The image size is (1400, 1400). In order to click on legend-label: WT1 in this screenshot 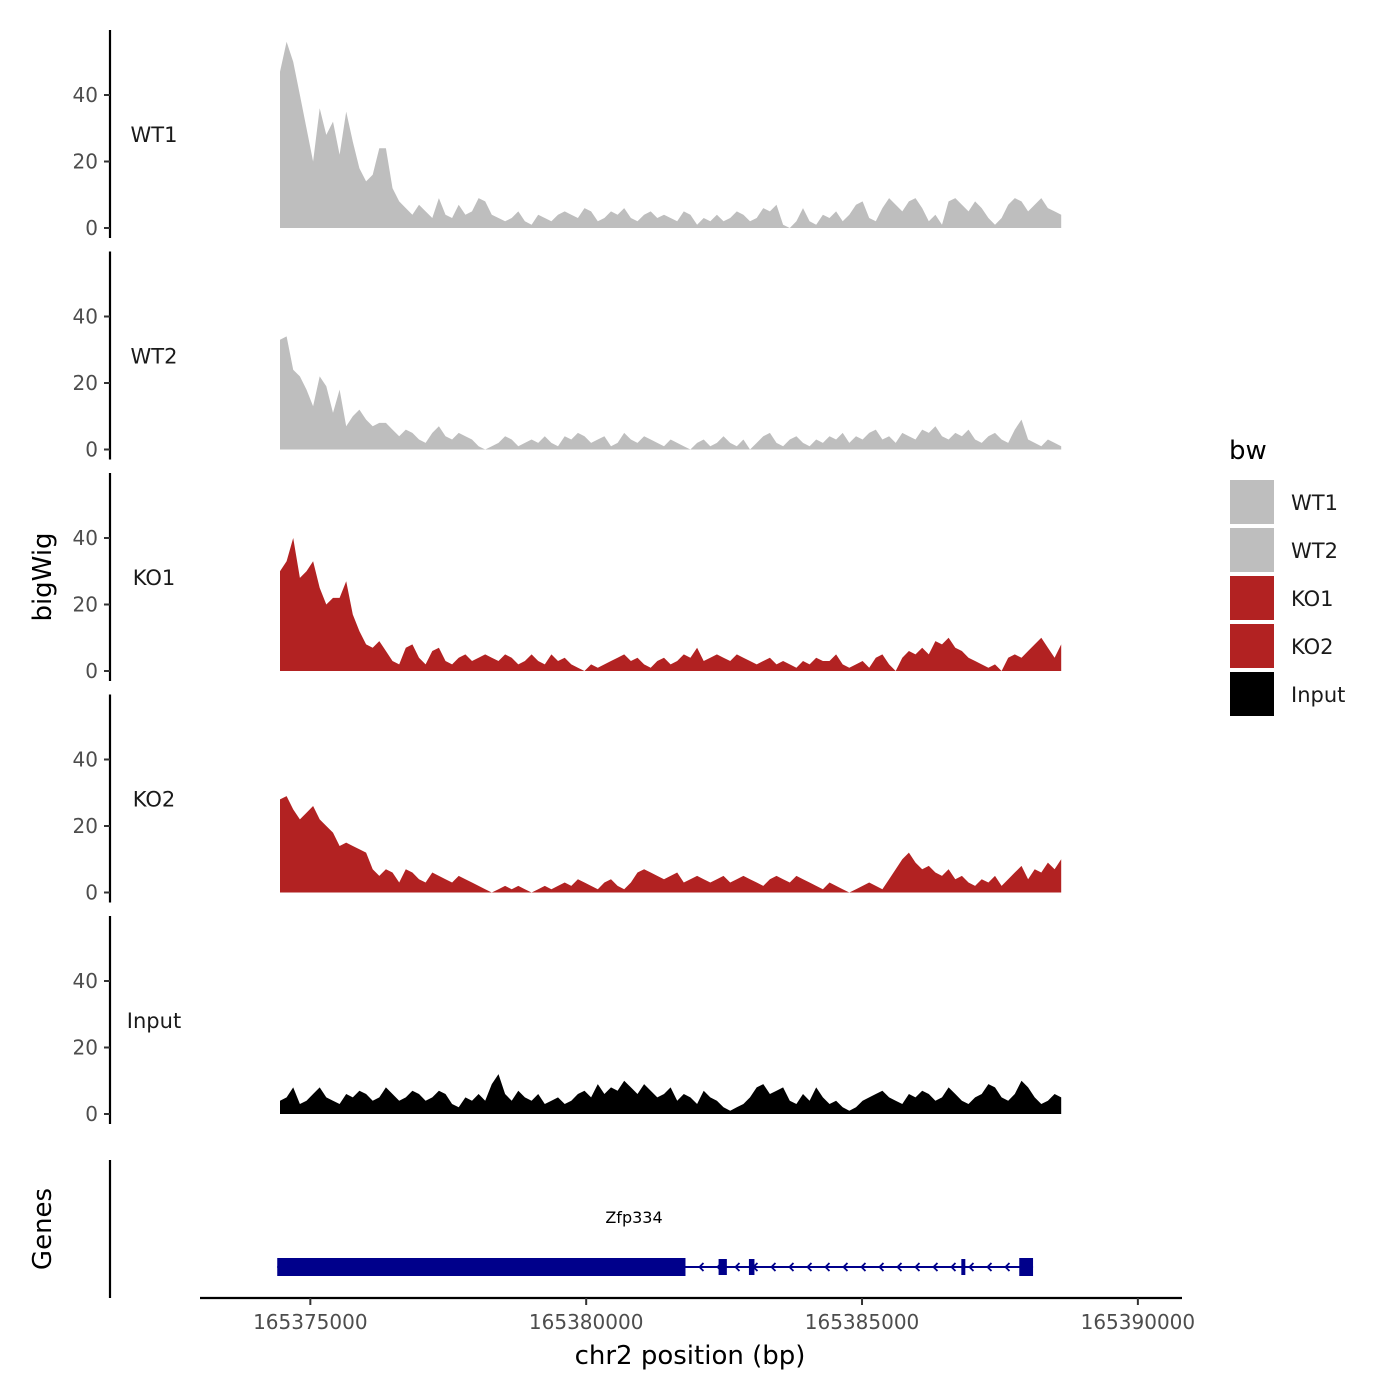, I will do `click(1314, 503)`.